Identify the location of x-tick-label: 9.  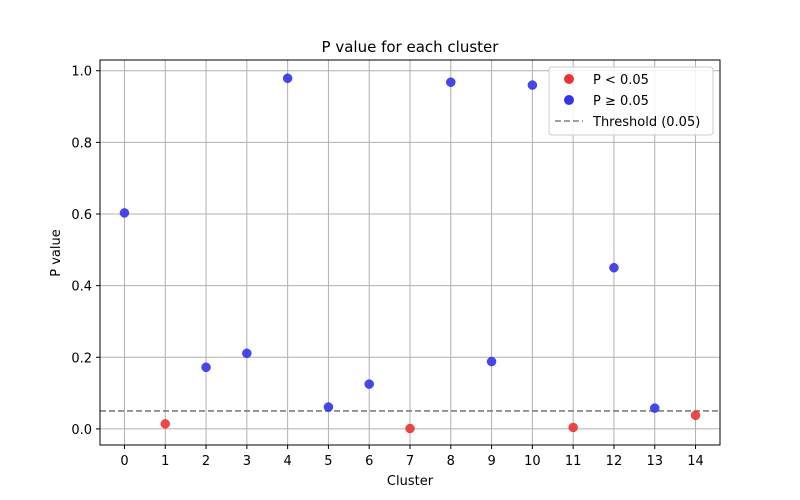
(491, 461).